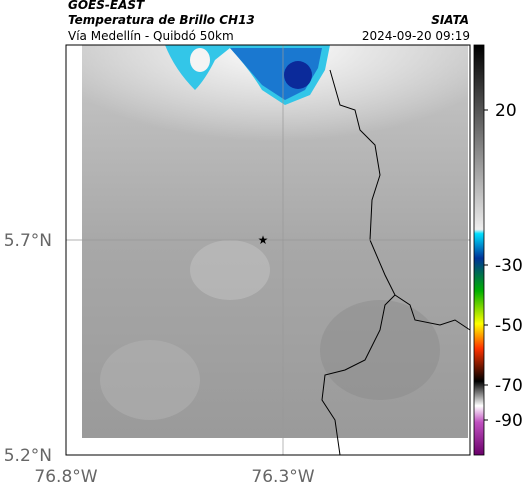  What do you see at coordinates (509, 326) in the screenshot?
I see `colorbar-label: -50` at bounding box center [509, 326].